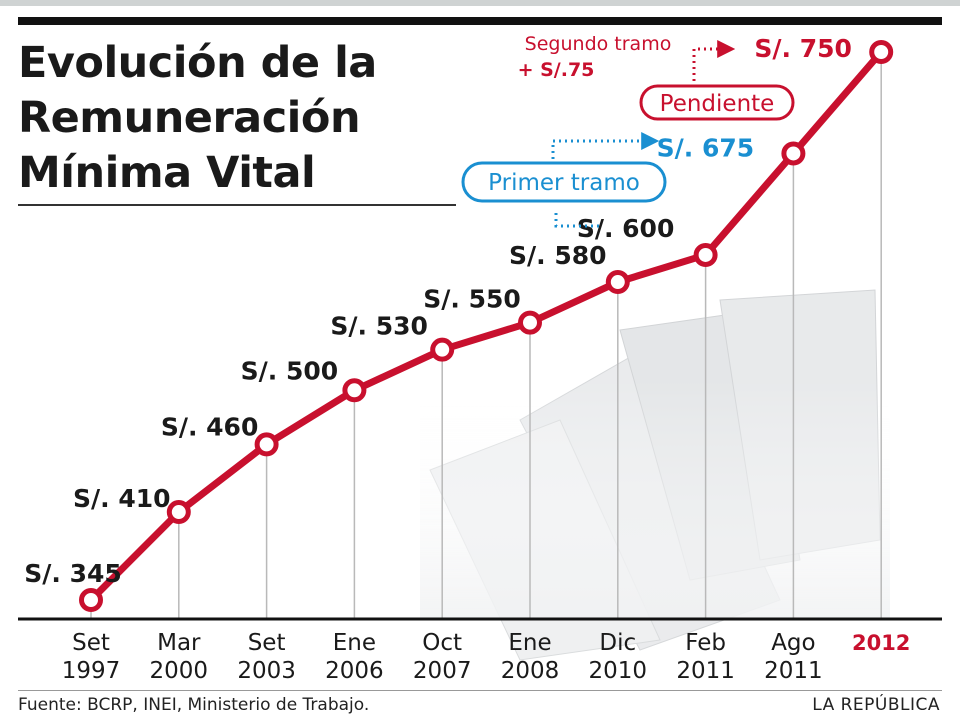 The width and height of the screenshot is (960, 720). I want to click on second-tranche-label-line2: + S/.75, so click(556, 70).